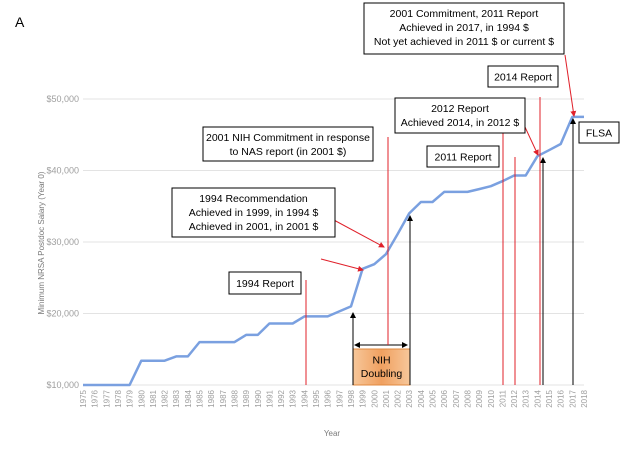  What do you see at coordinates (200, 398) in the screenshot?
I see `x-tick-label: 1985` at bounding box center [200, 398].